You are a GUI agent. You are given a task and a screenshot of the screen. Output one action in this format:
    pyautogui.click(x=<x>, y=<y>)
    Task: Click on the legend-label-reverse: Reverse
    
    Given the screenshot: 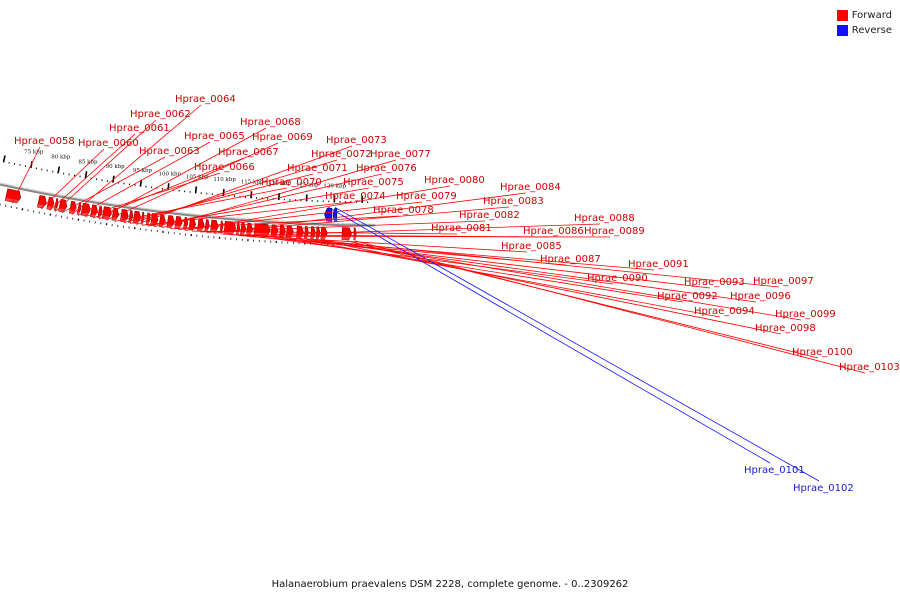 What is the action you would take?
    pyautogui.click(x=871, y=30)
    